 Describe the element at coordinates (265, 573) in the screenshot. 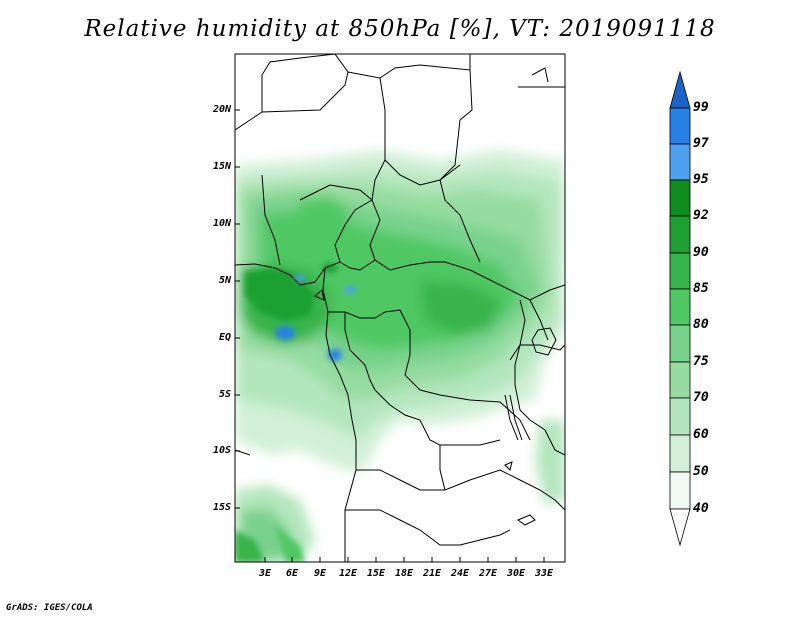

I see `lon-label-3e: 3E` at that location.